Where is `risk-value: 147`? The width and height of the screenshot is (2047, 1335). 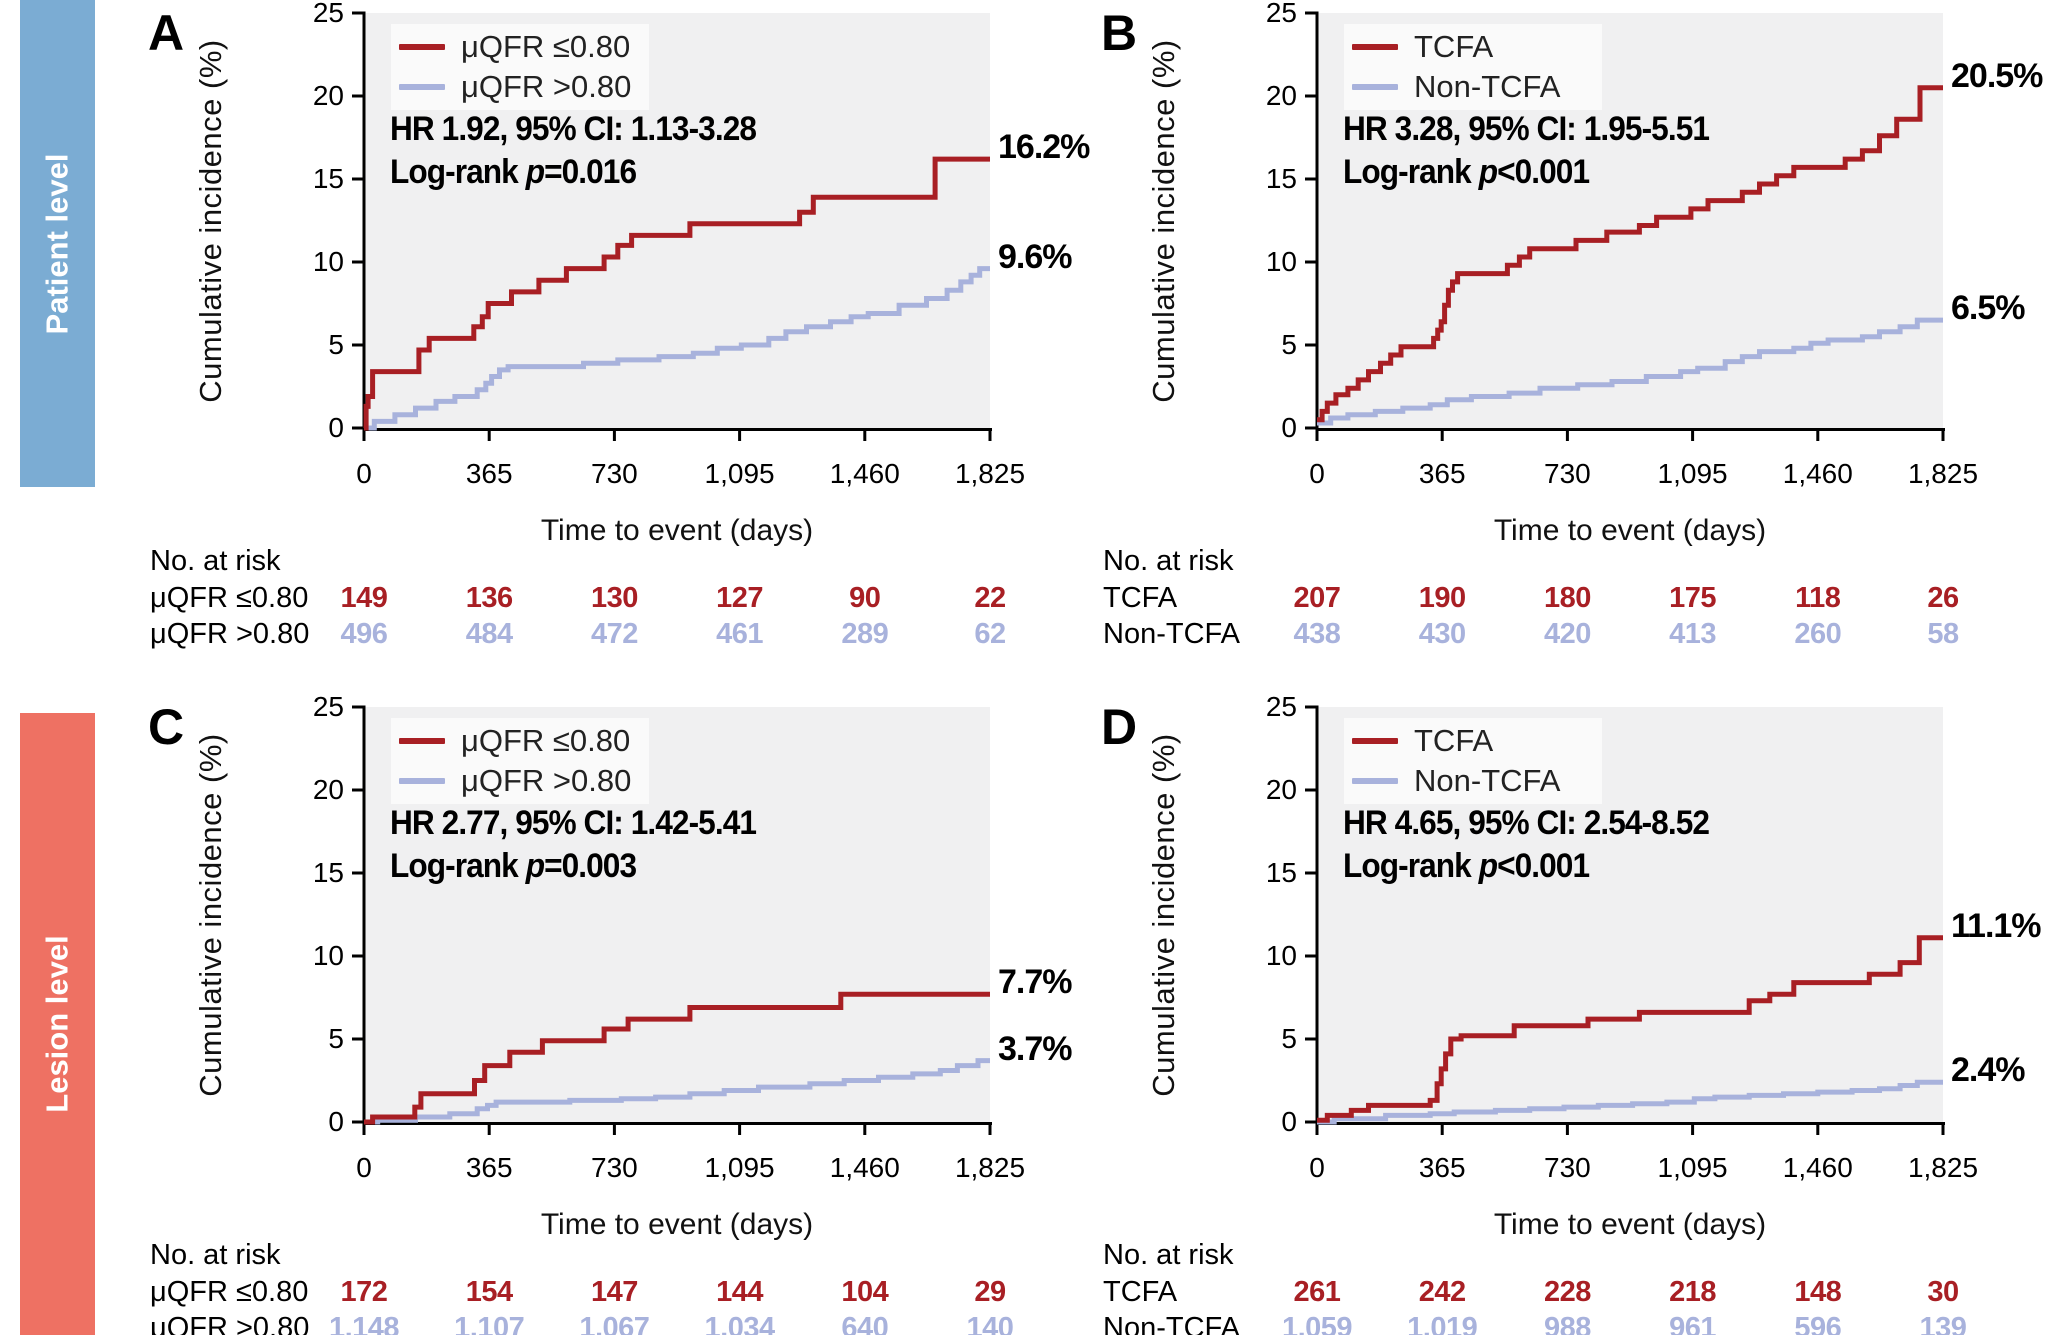
risk-value: 147 is located at coordinates (614, 1292).